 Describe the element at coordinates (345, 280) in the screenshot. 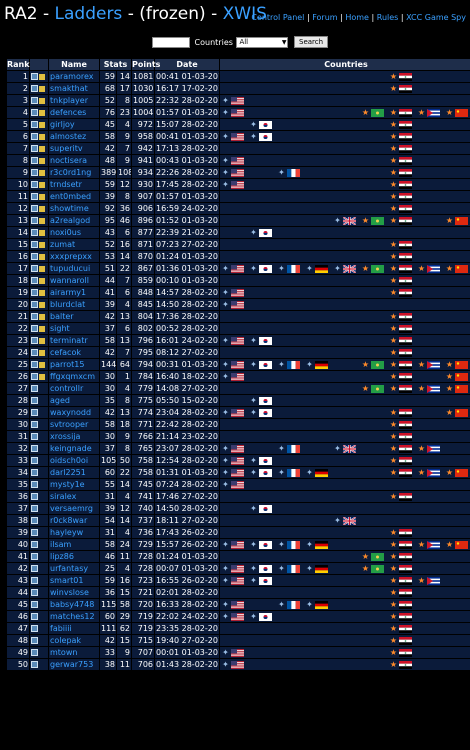

I see `countries-cell: ★` at that location.